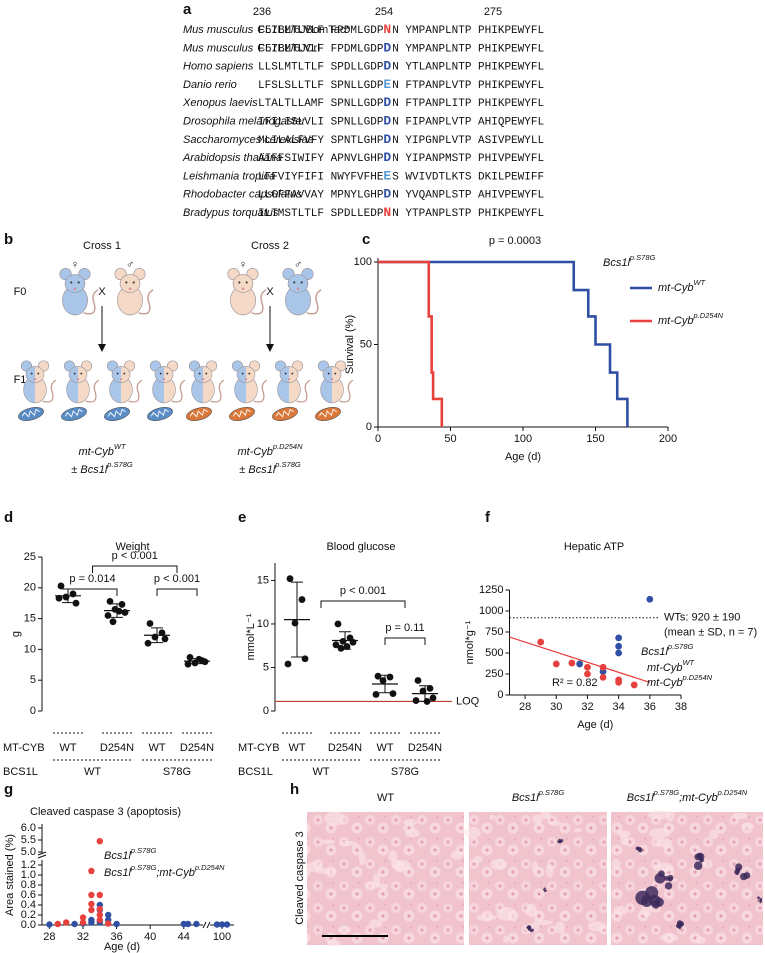 The height and width of the screenshot is (953, 765). What do you see at coordinates (321, 49) in the screenshot?
I see `sequence-part: FLILMTLVLF FPDMLGDP` at bounding box center [321, 49].